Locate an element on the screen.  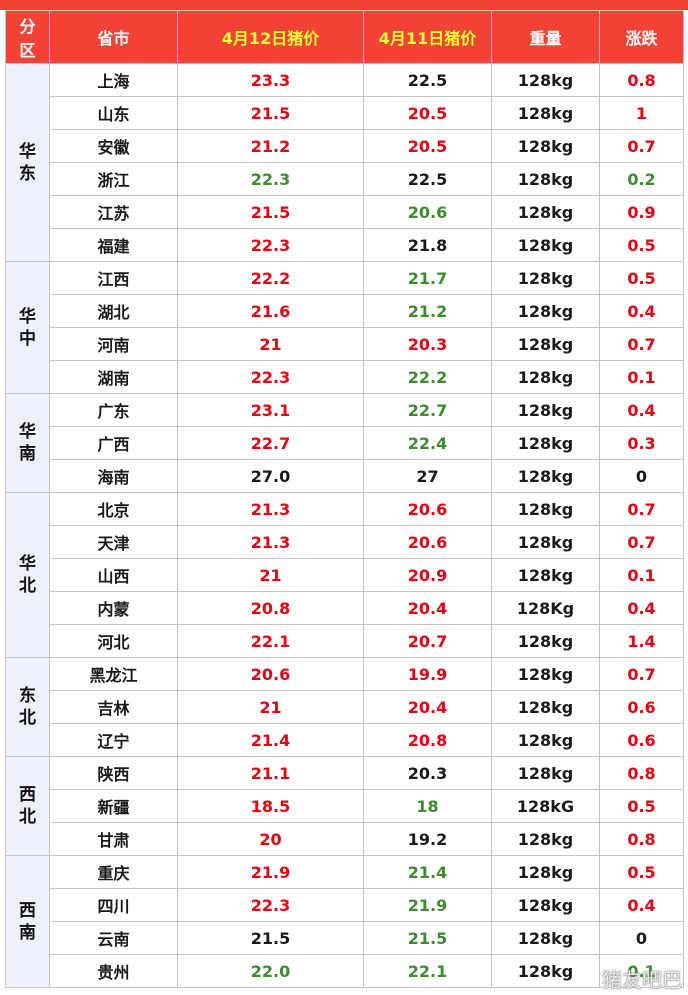
province-cell: 湖北 is located at coordinates (113, 311).